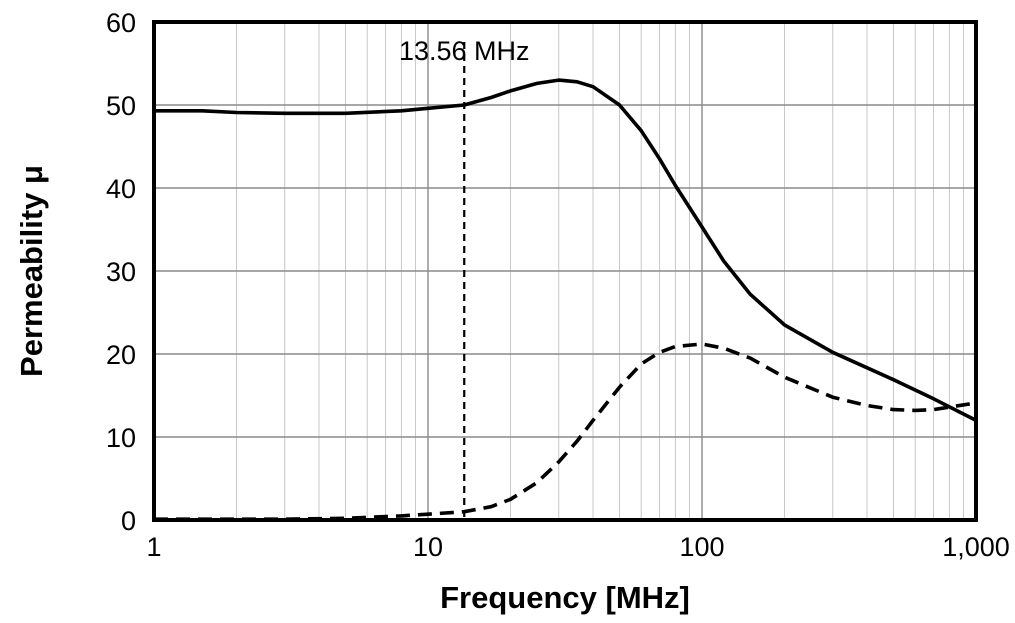  What do you see at coordinates (565, 597) in the screenshot?
I see `x-axis-label: Frequency [MHz]` at bounding box center [565, 597].